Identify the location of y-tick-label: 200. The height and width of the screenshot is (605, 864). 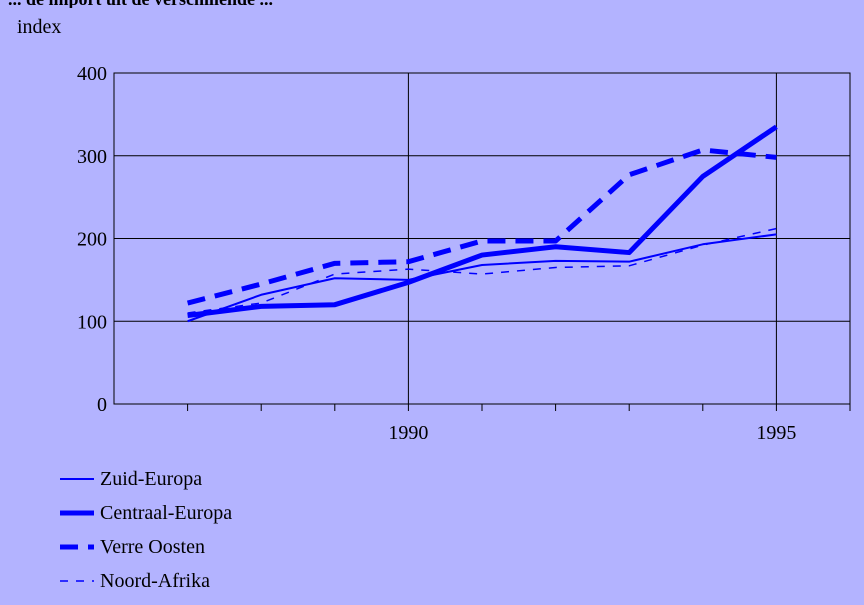
(92, 240).